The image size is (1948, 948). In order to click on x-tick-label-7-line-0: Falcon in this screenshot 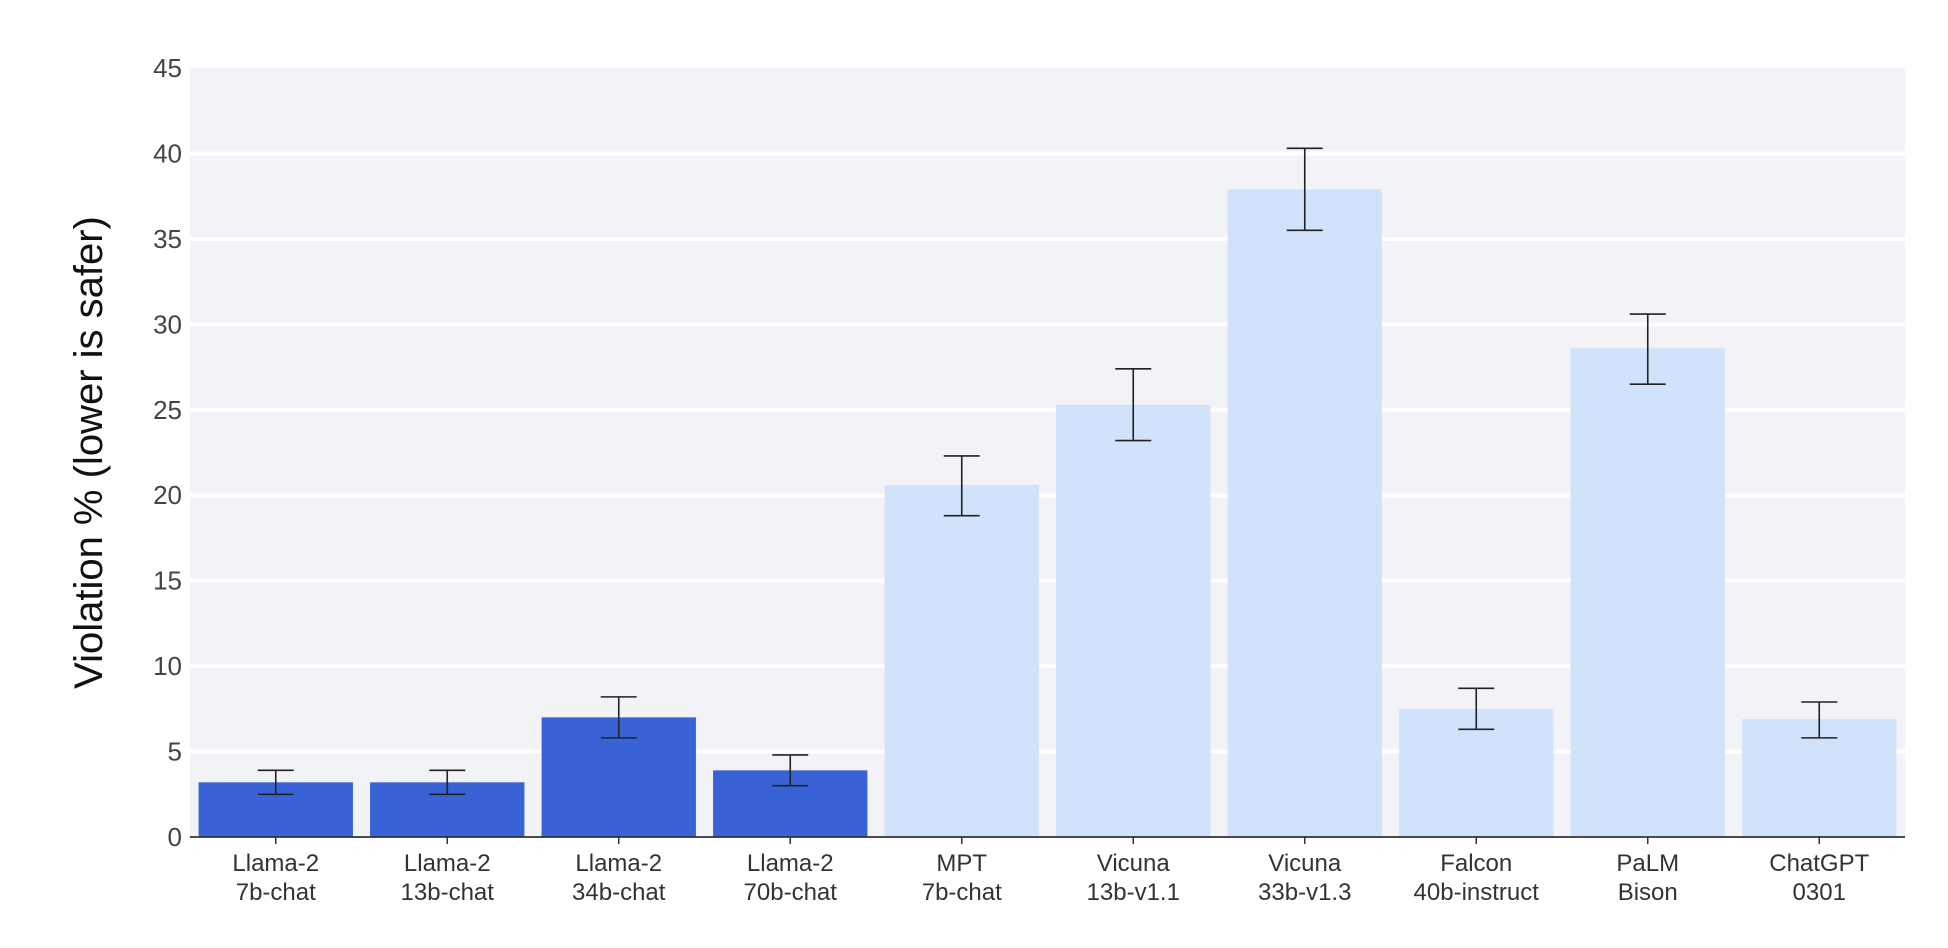, I will do `click(1476, 863)`.